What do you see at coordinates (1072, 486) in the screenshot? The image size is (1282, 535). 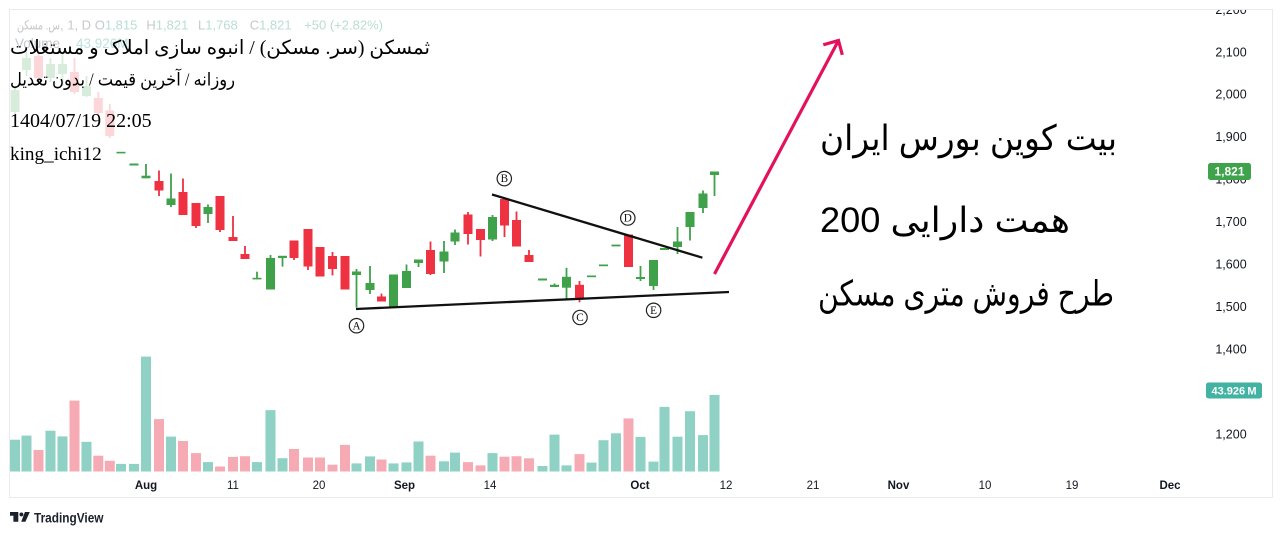 I see `svg-text: 19` at bounding box center [1072, 486].